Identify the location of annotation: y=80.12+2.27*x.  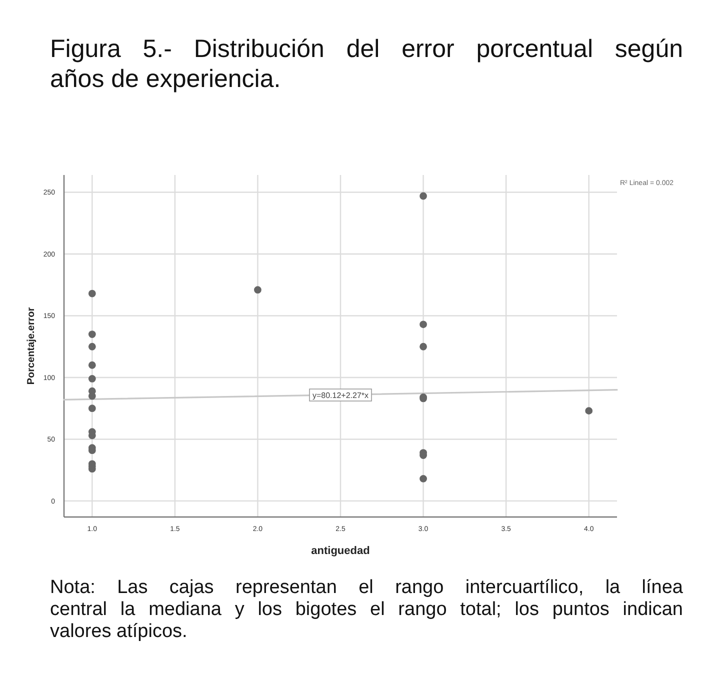
(340, 395).